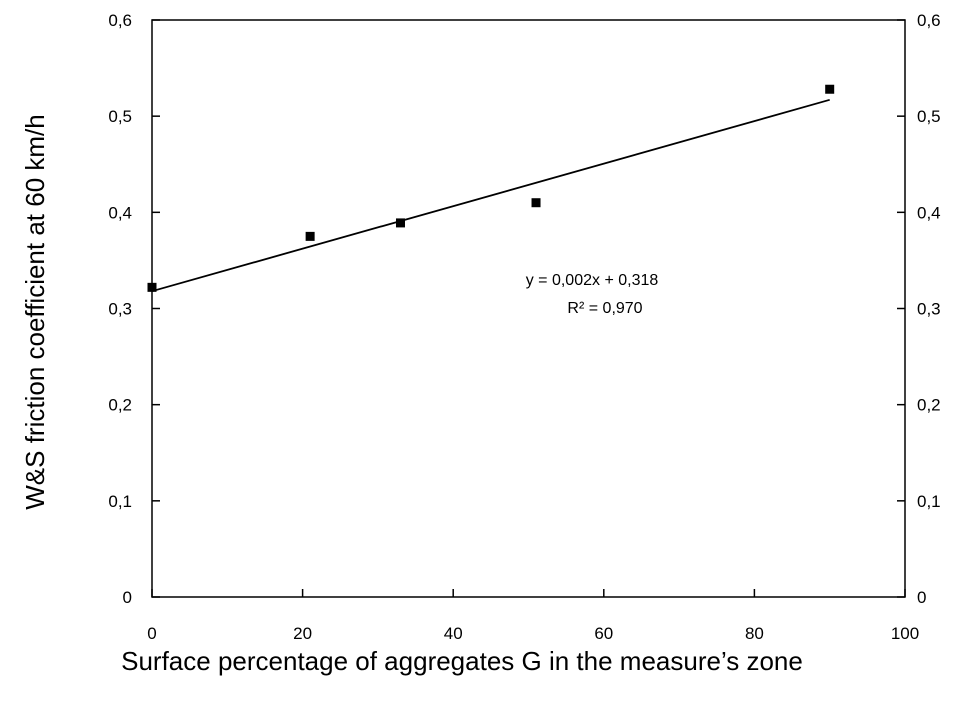  What do you see at coordinates (603, 633) in the screenshot?
I see `x-tick-label: 60` at bounding box center [603, 633].